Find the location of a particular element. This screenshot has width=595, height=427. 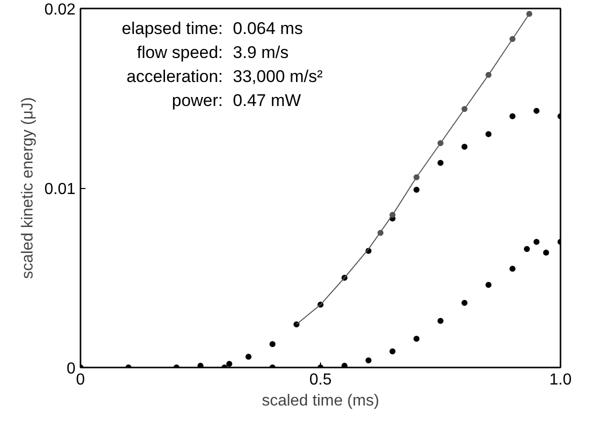

annotation: elapsed time: 0.064 ms is located at coordinates (212, 28).